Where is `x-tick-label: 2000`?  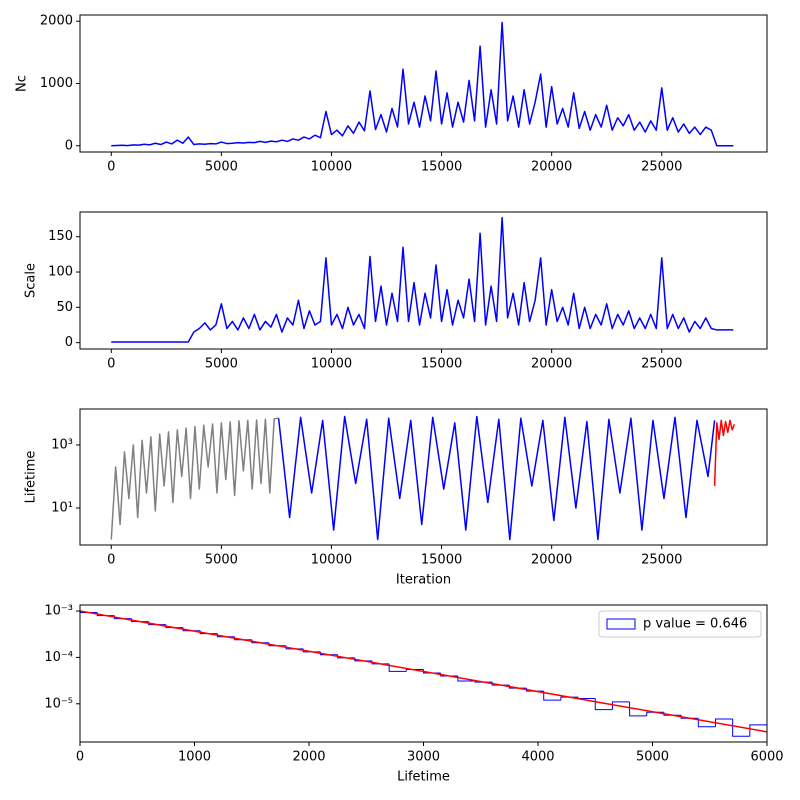
x-tick-label: 2000 is located at coordinates (308, 757).